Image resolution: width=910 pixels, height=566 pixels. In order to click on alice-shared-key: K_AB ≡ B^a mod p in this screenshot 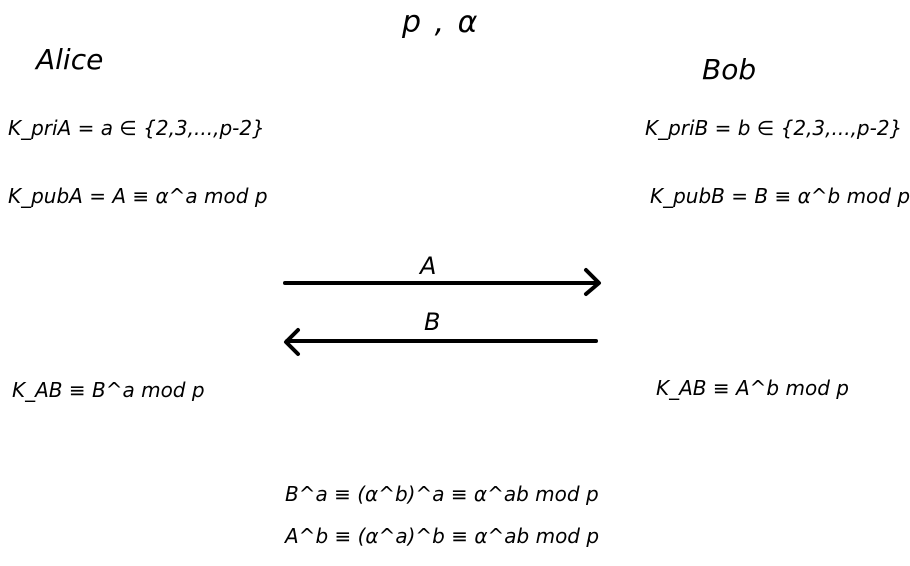, I will do `click(108, 390)`.